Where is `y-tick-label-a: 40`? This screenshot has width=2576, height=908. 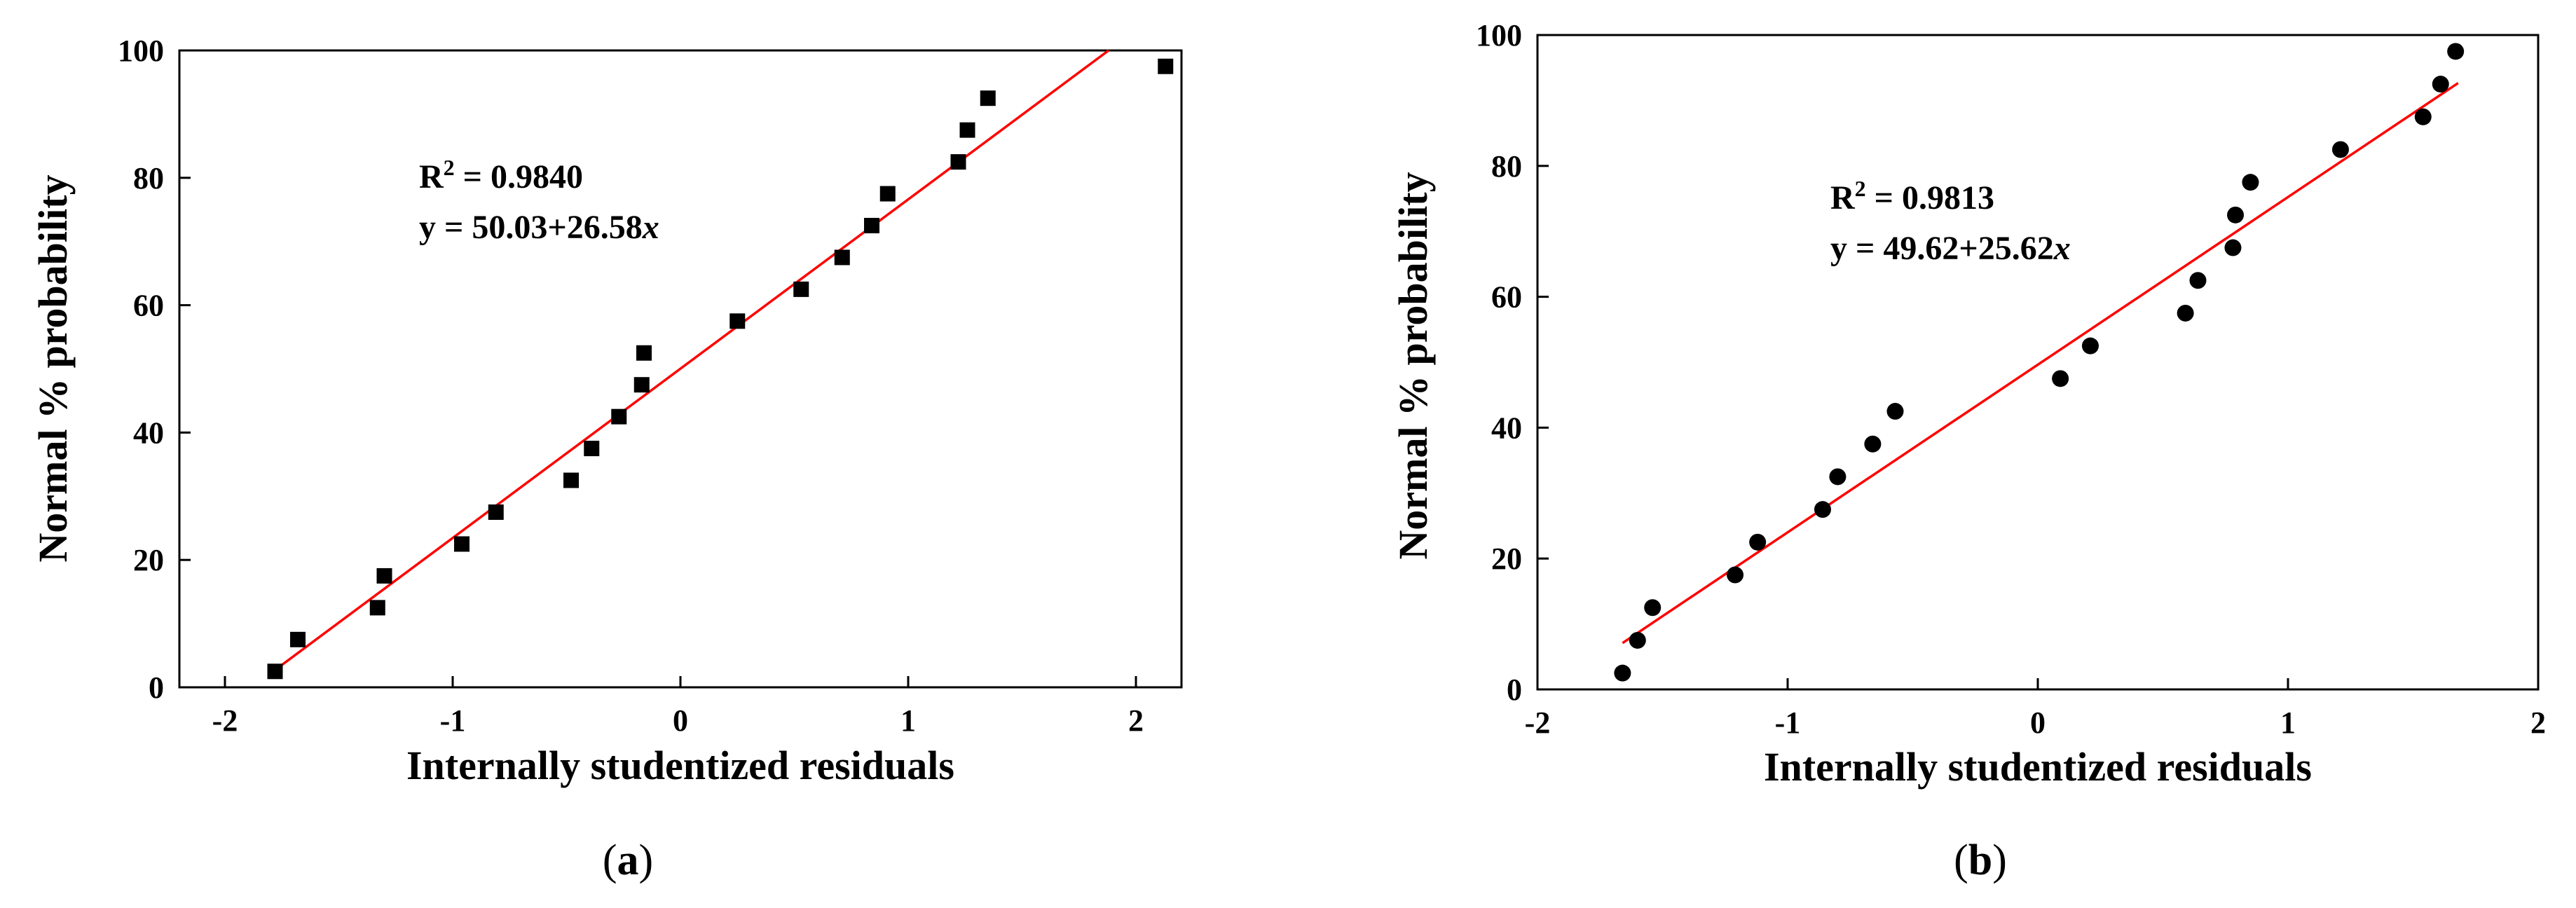
y-tick-label-a: 40 is located at coordinates (148, 432).